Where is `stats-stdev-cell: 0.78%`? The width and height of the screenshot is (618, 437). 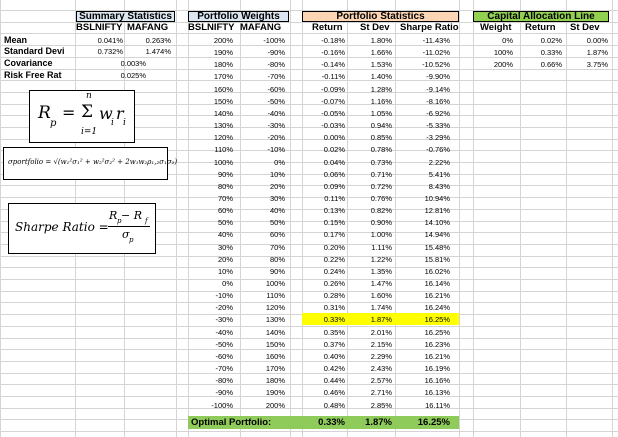 stats-stdev-cell: 0.78% is located at coordinates (381, 149).